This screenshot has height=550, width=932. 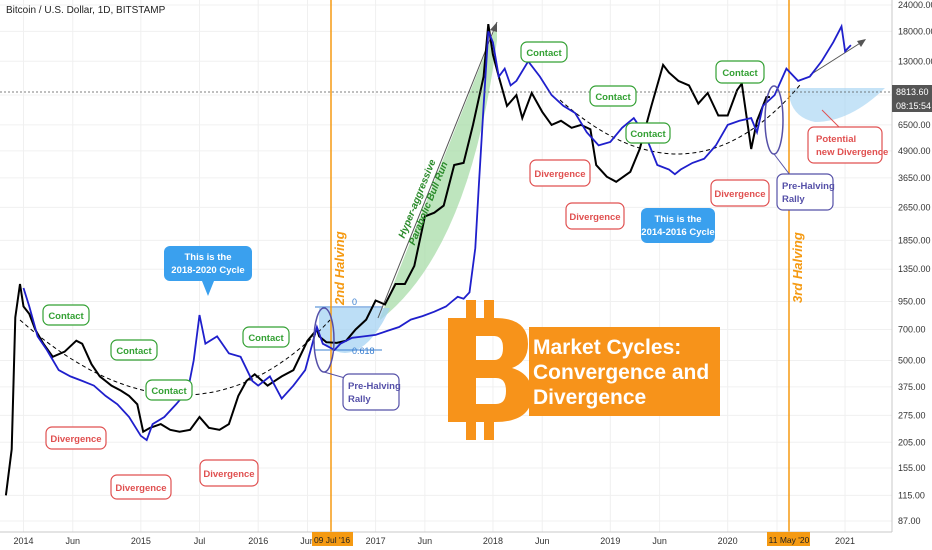 What do you see at coordinates (915, 61) in the screenshot?
I see `y-tick-label: 13000.00` at bounding box center [915, 61].